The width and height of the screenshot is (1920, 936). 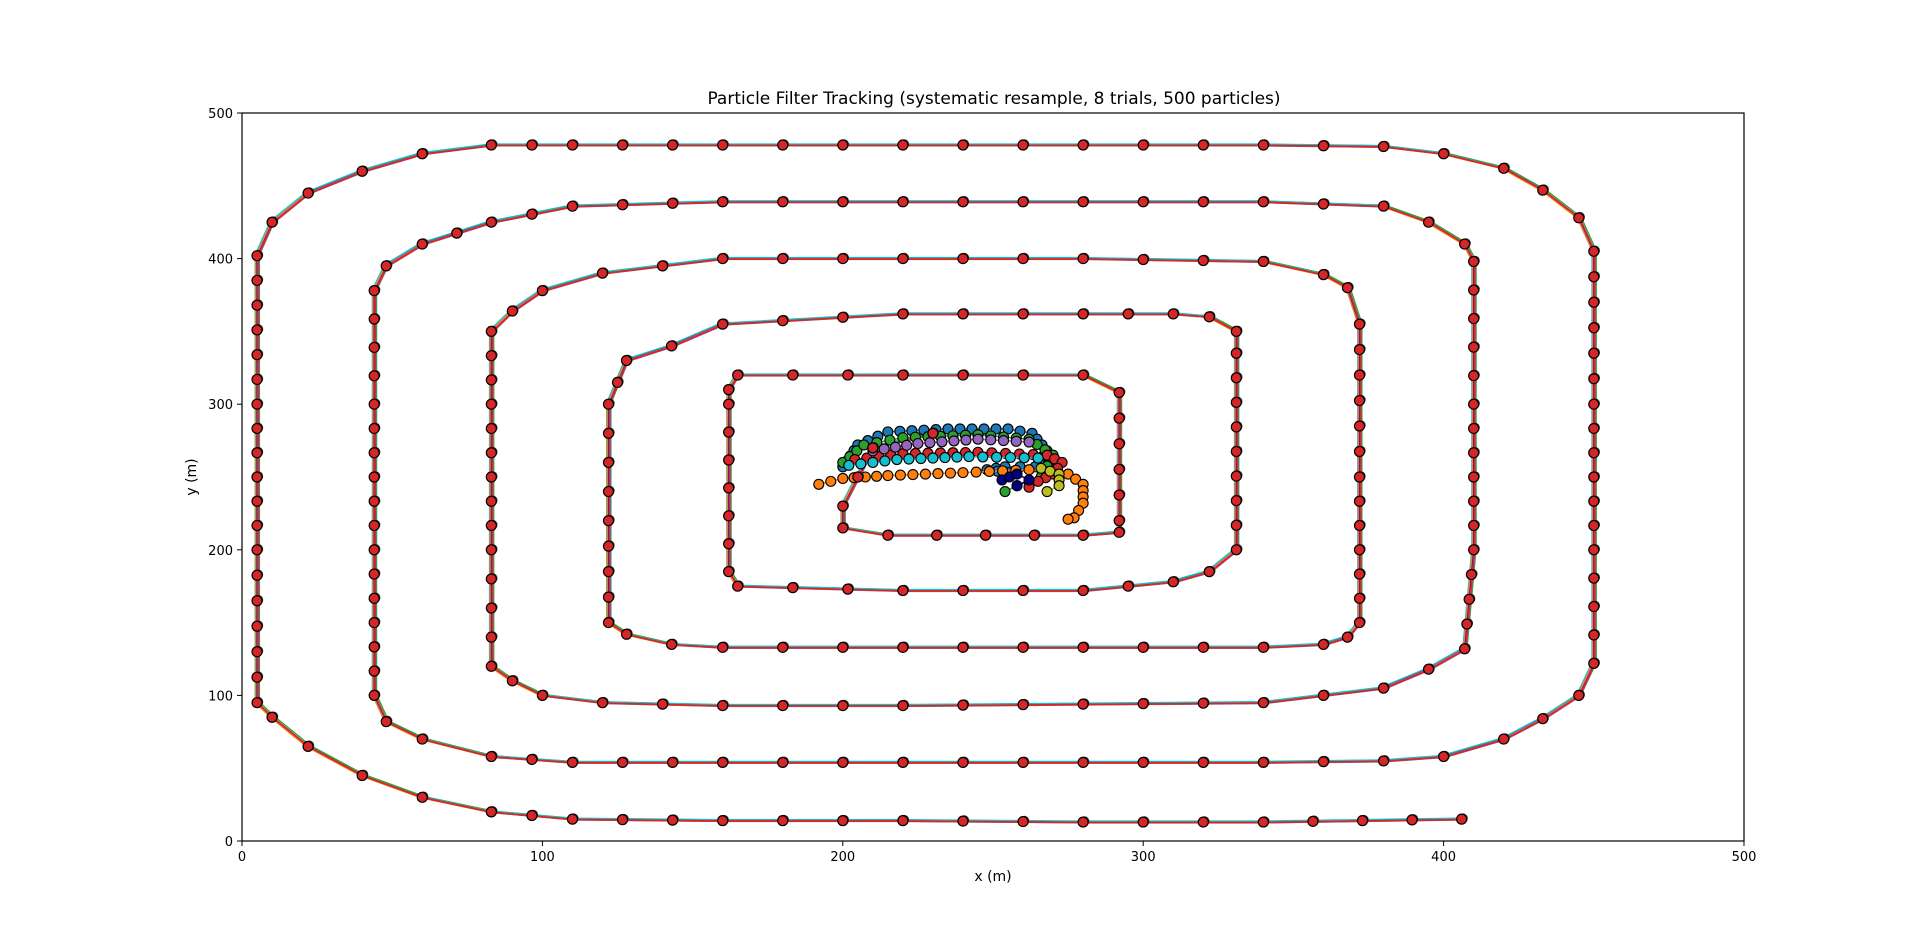 What do you see at coordinates (992, 877) in the screenshot?
I see `x-axis-label: x (m)` at bounding box center [992, 877].